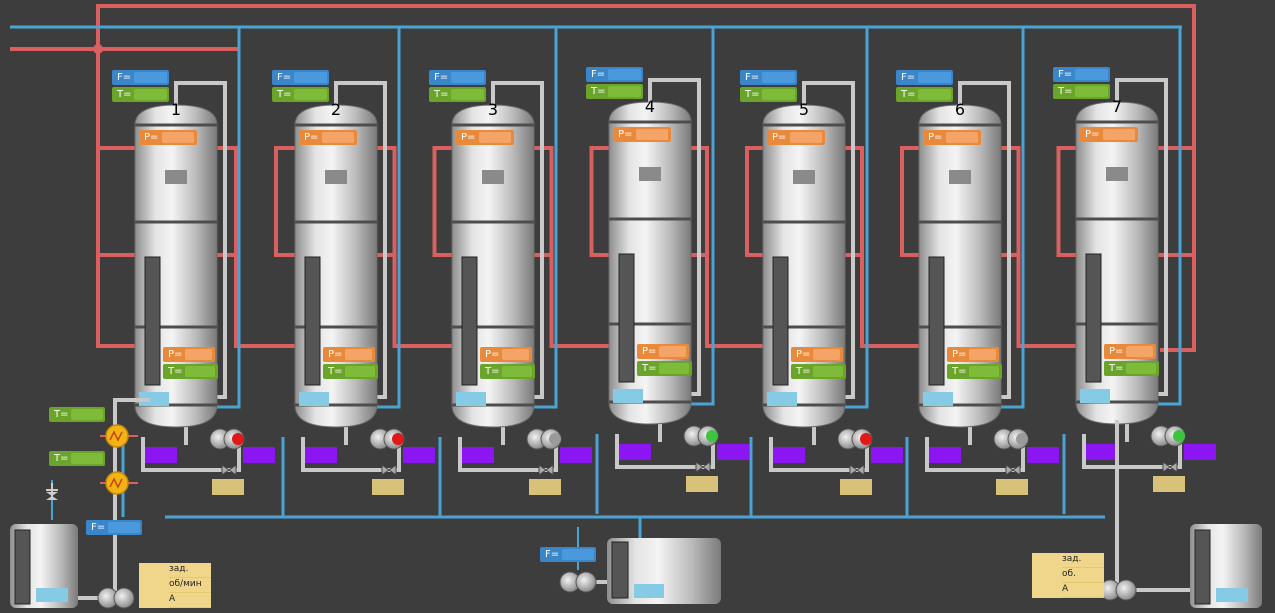  Describe the element at coordinates (924, 94) in the screenshot. I see `column-6-temp-label: T=` at that location.